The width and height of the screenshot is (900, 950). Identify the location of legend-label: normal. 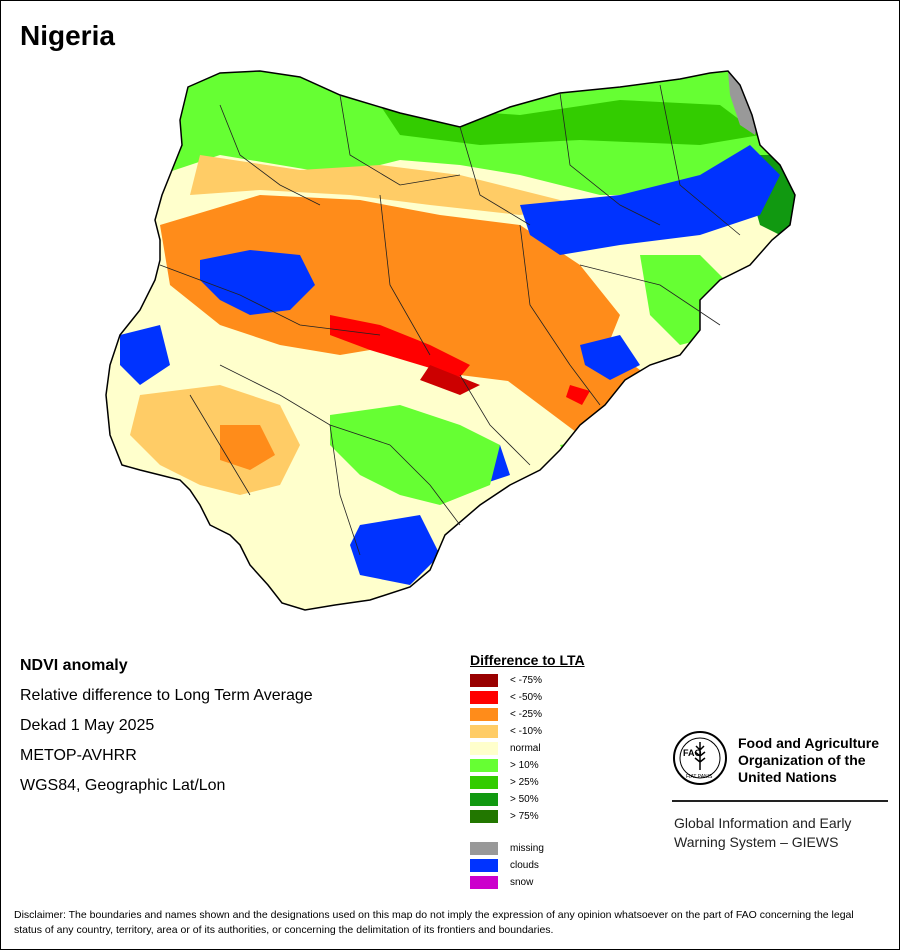
(525, 748).